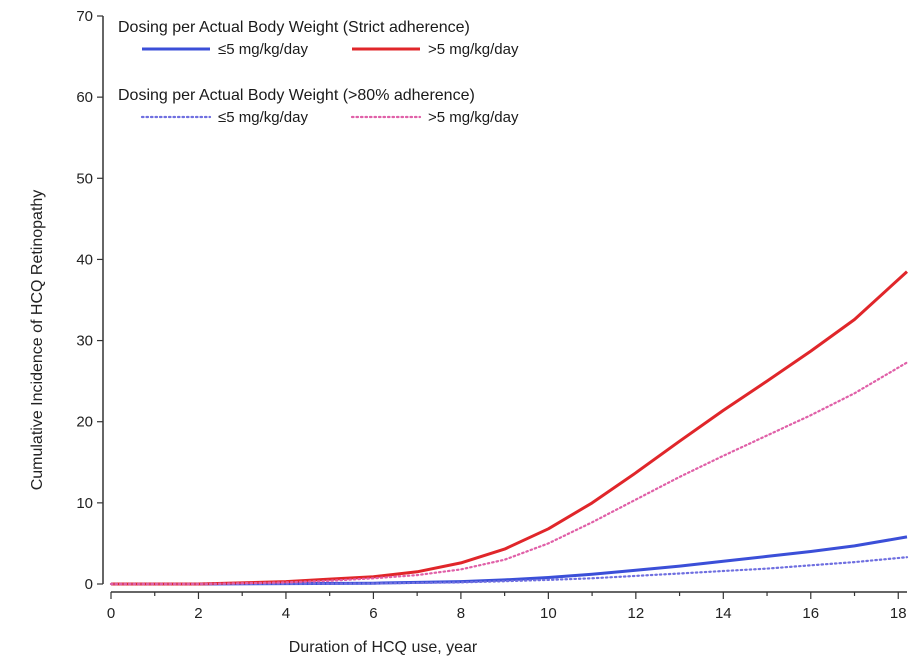 The height and width of the screenshot is (660, 912). What do you see at coordinates (84, 422) in the screenshot?
I see `y-tick-label: 20` at bounding box center [84, 422].